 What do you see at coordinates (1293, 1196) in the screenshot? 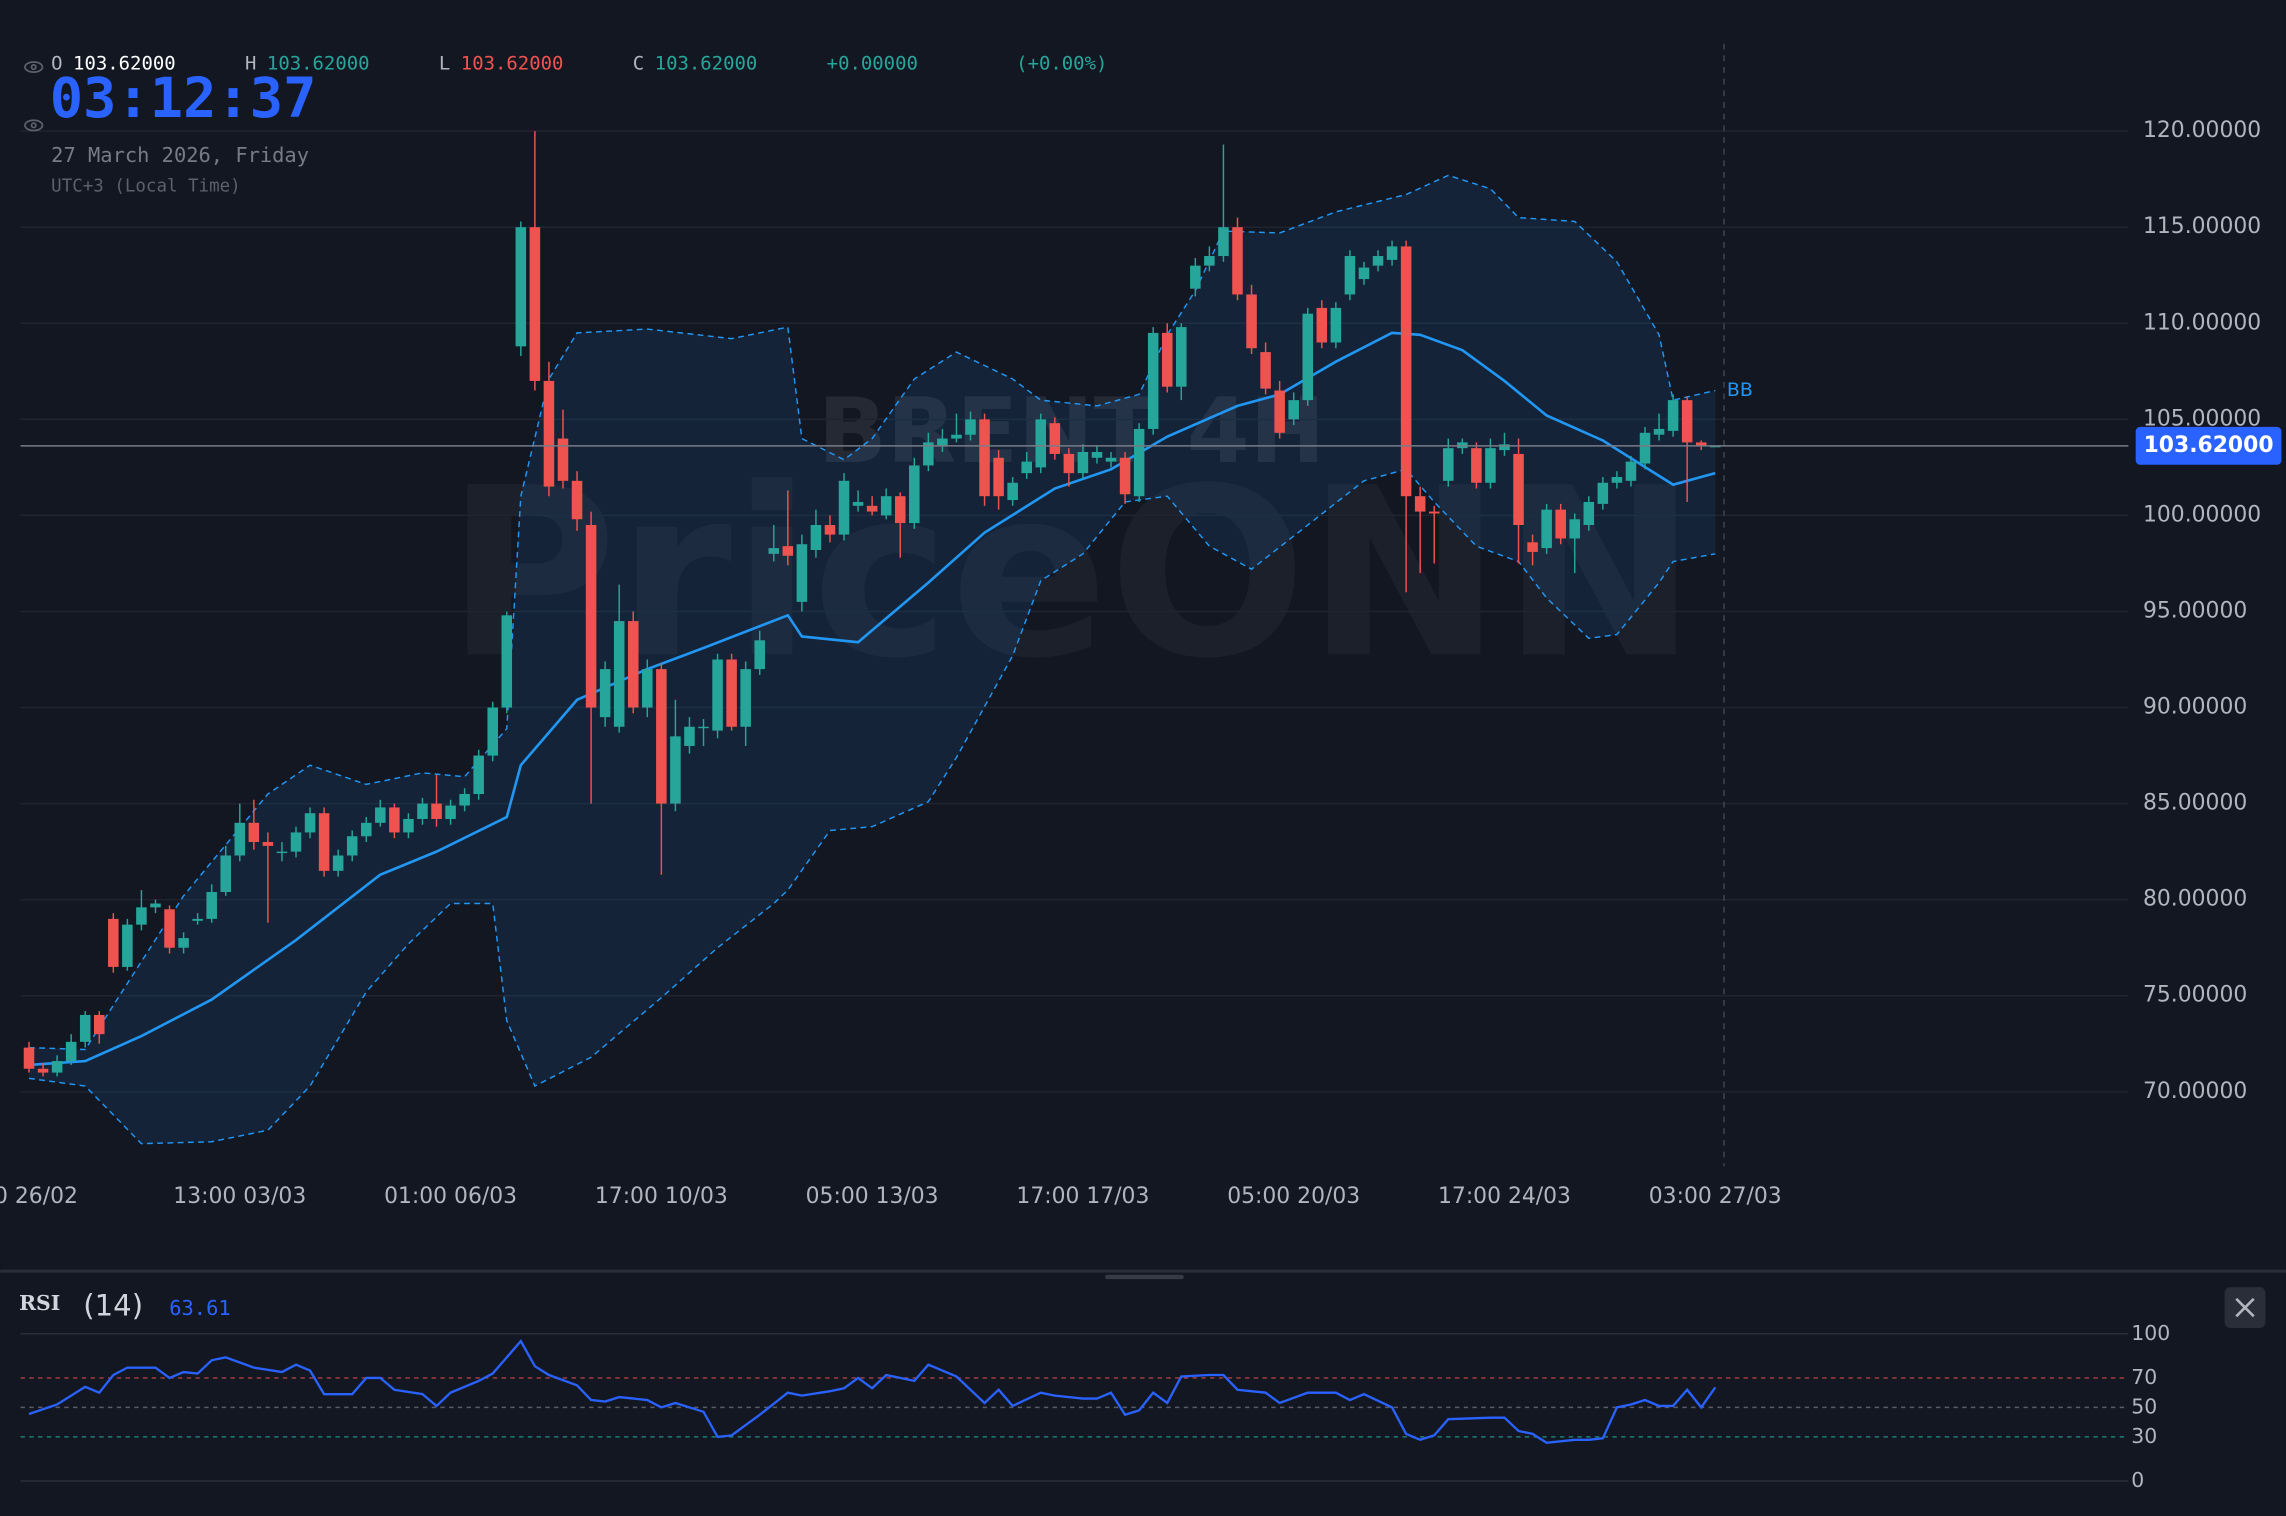
I see `x-tick-label: 05:00 20/03` at bounding box center [1293, 1196].